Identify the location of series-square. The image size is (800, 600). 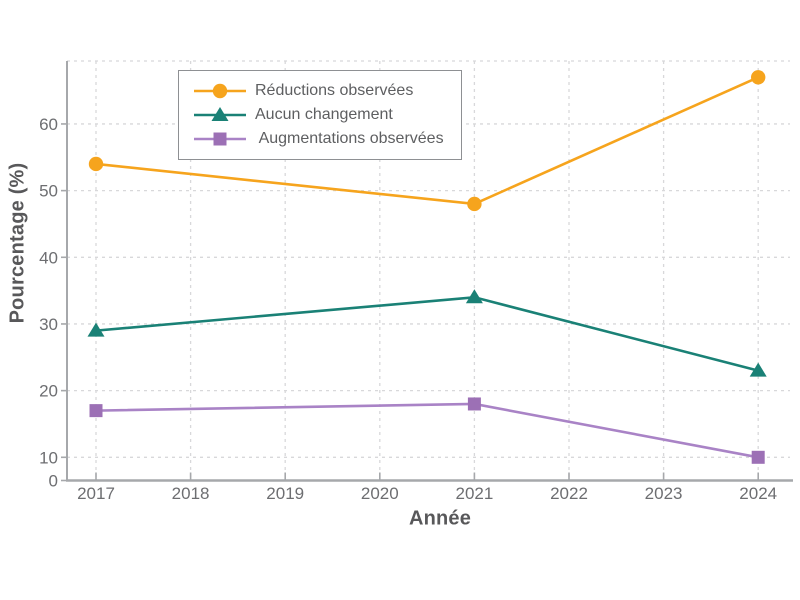
(427, 430).